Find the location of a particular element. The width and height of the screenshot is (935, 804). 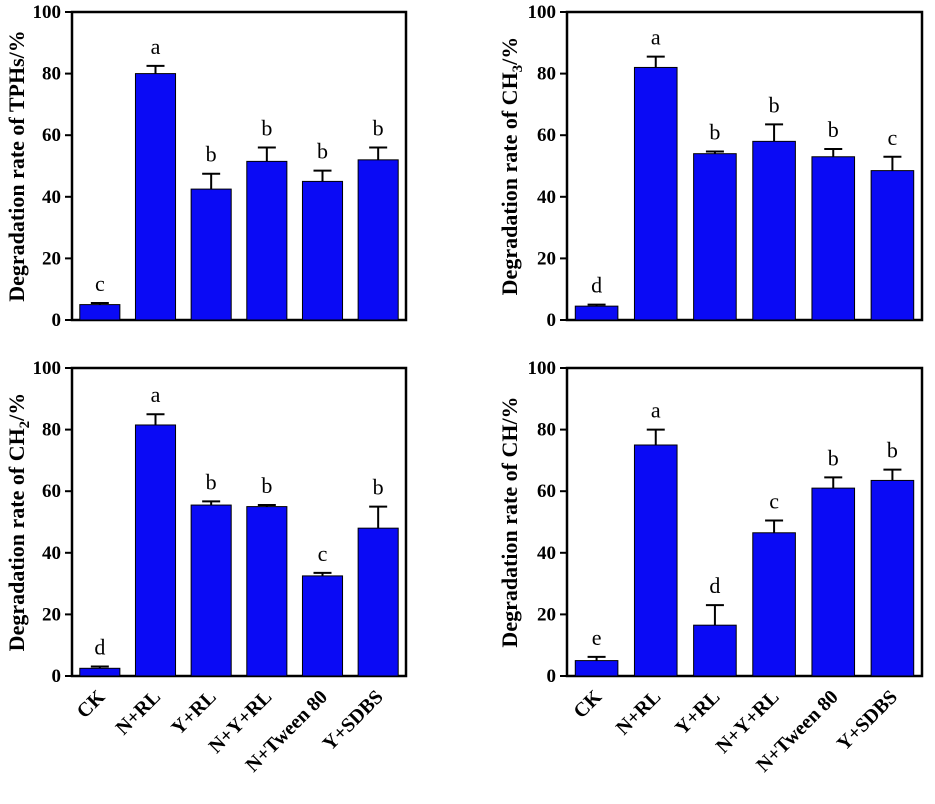

y-axis-label: Degradation rate of CH2/% is located at coordinates (18, 522).